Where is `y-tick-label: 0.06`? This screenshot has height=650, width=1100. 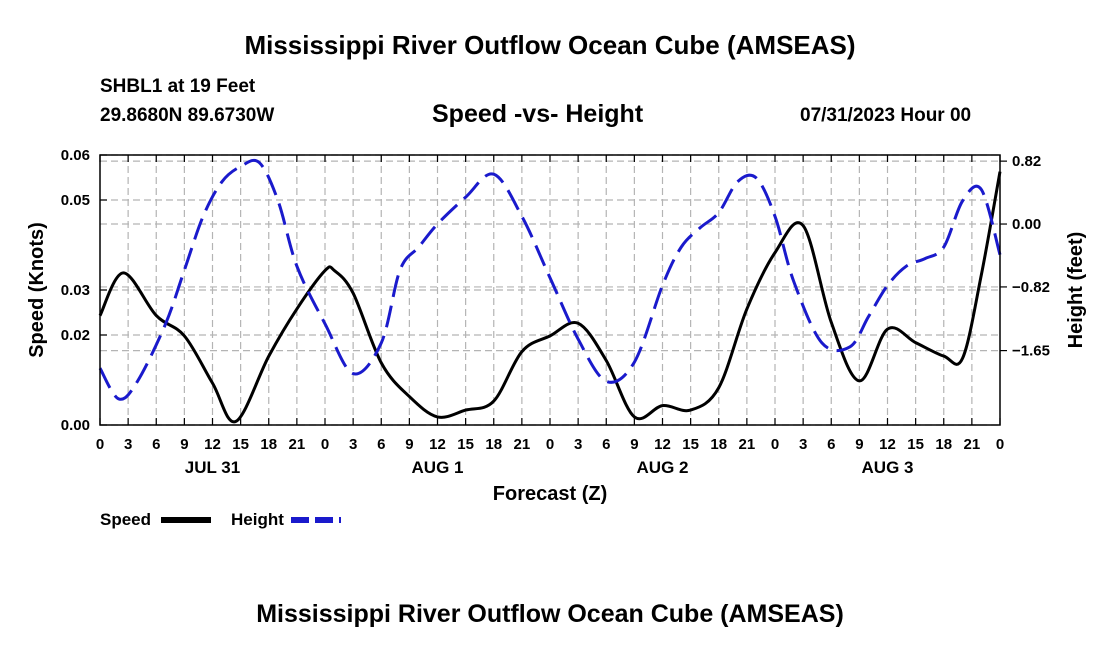
y-tick-label: 0.06 is located at coordinates (75, 155).